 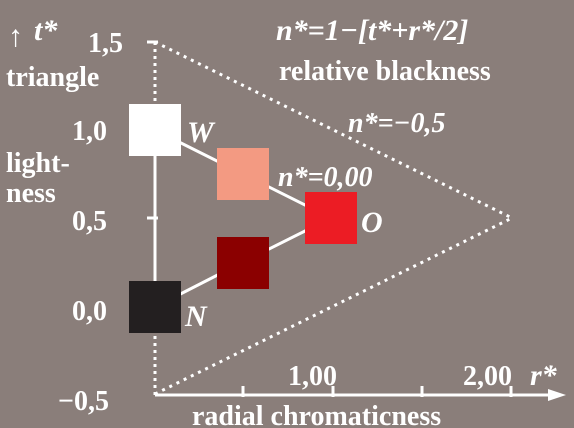 I want to click on r-axis-arrowhead, so click(x=557, y=395).